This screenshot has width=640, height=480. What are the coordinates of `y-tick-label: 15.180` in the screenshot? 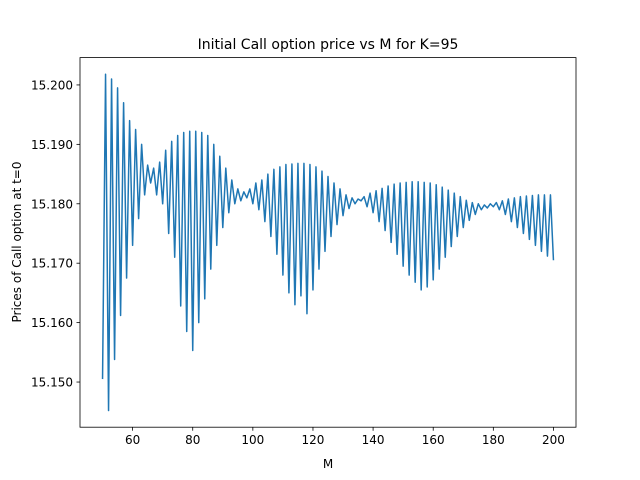 It's located at (52, 204).